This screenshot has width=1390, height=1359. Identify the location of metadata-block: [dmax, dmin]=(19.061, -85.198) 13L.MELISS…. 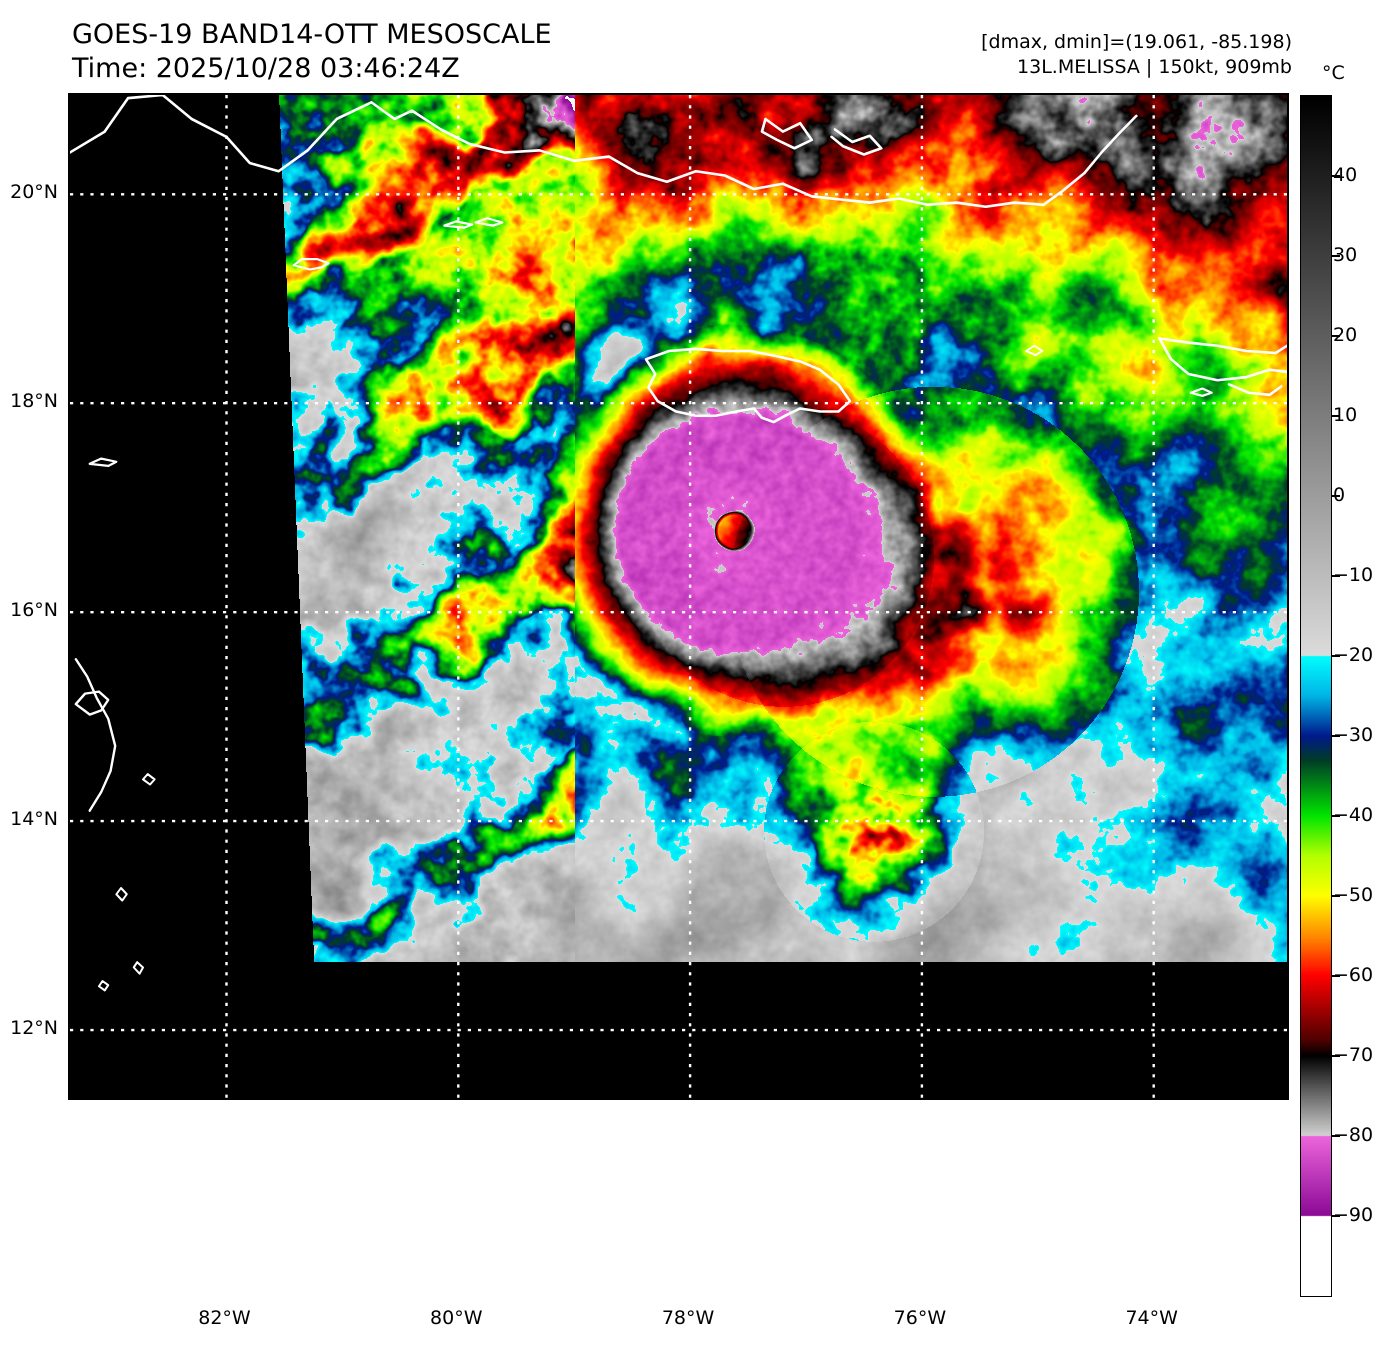
(1136, 55).